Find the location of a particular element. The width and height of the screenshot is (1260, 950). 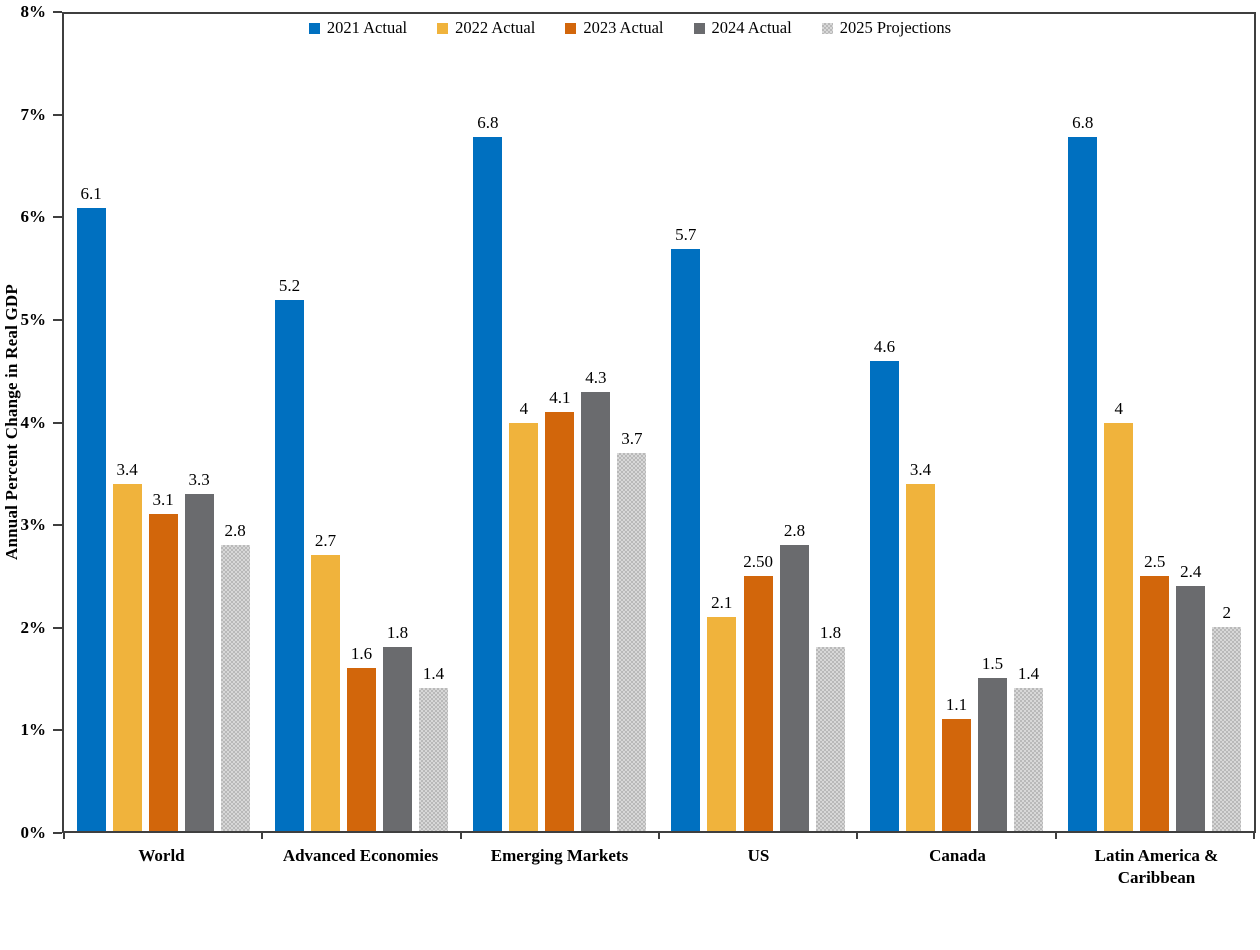

bar-wrap: 3.4 is located at coordinates (920, 422).